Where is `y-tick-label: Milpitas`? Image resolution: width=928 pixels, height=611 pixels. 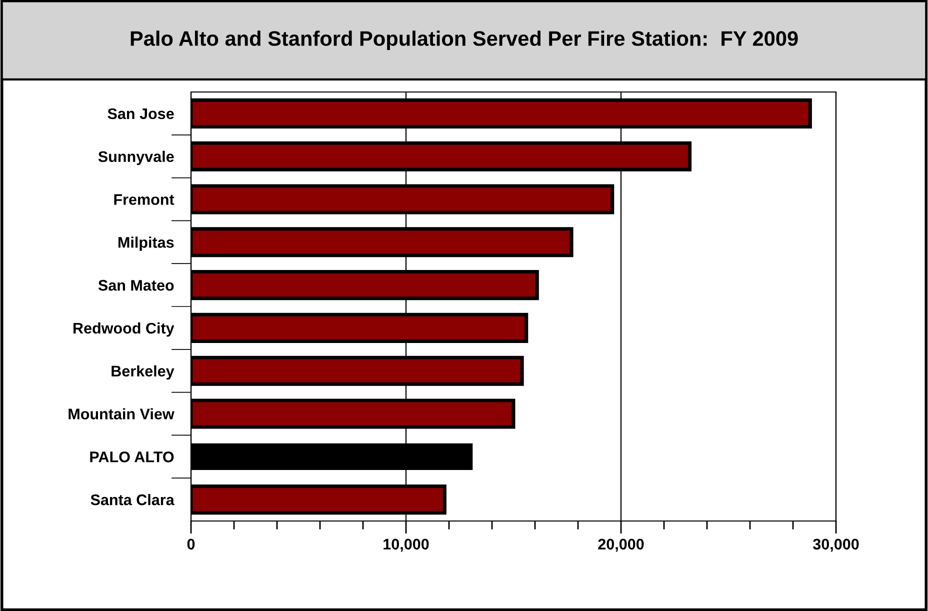 y-tick-label: Milpitas is located at coordinates (146, 243).